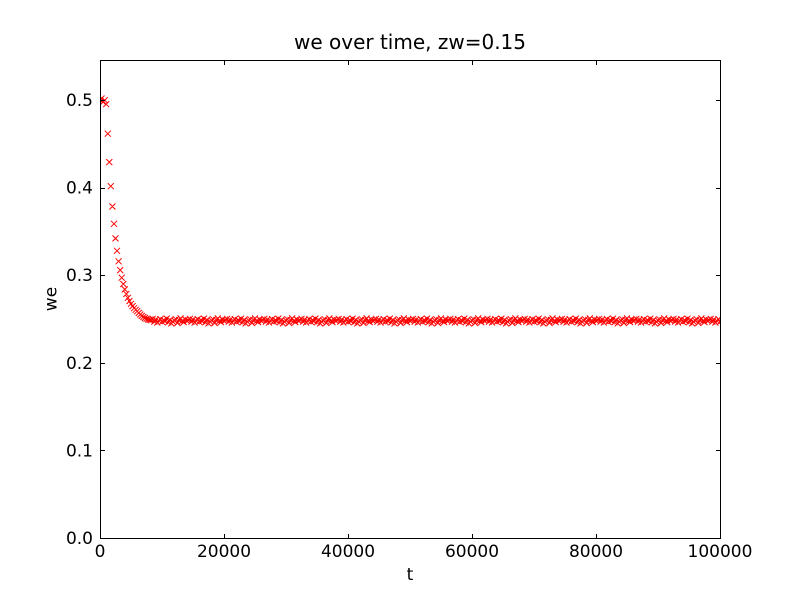  What do you see at coordinates (410, 575) in the screenshot?
I see `x-axis-label: t` at bounding box center [410, 575].